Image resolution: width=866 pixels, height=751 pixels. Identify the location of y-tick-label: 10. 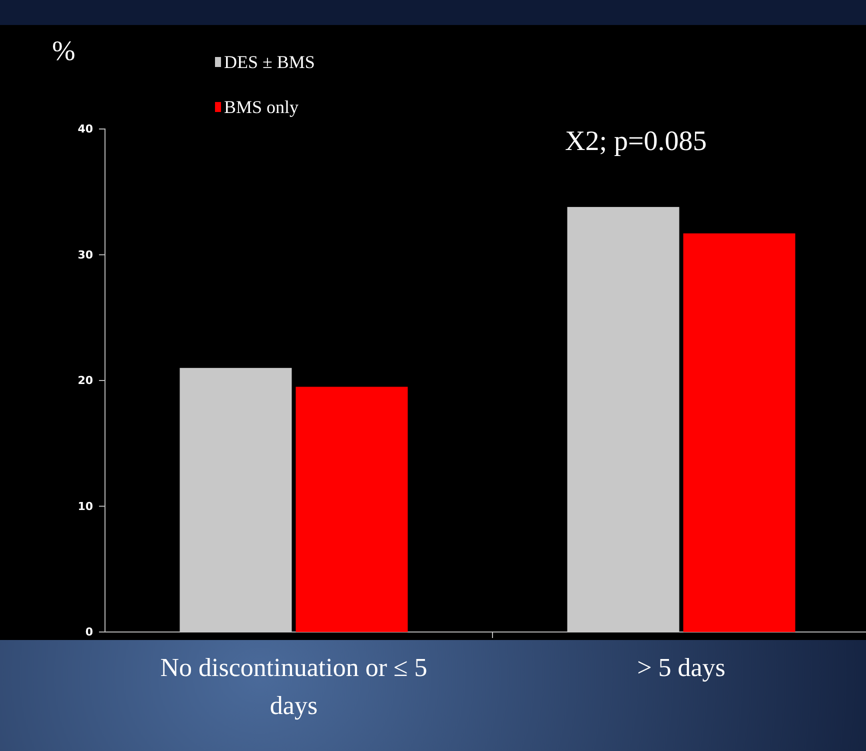
(86, 506).